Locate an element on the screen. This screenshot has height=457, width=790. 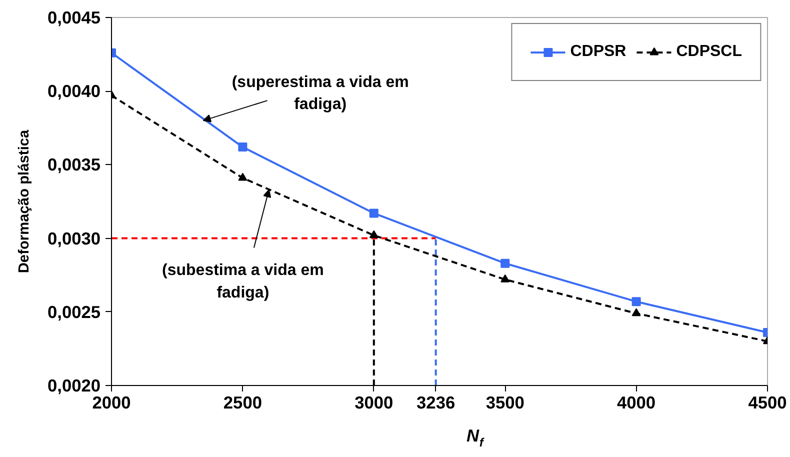
y-tick-label: 0,0025 is located at coordinates (74, 312).